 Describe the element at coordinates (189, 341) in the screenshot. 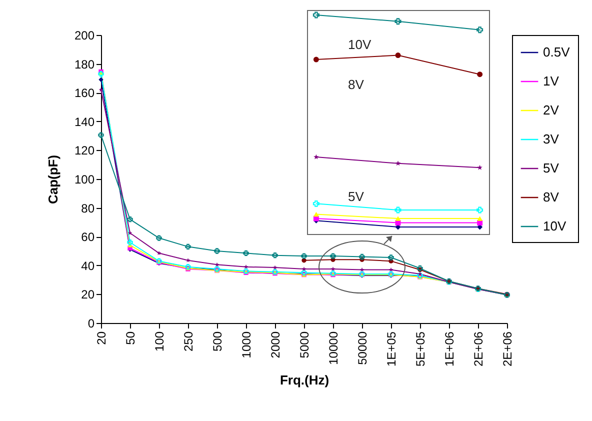

I see `x-tick-label: 250` at that location.